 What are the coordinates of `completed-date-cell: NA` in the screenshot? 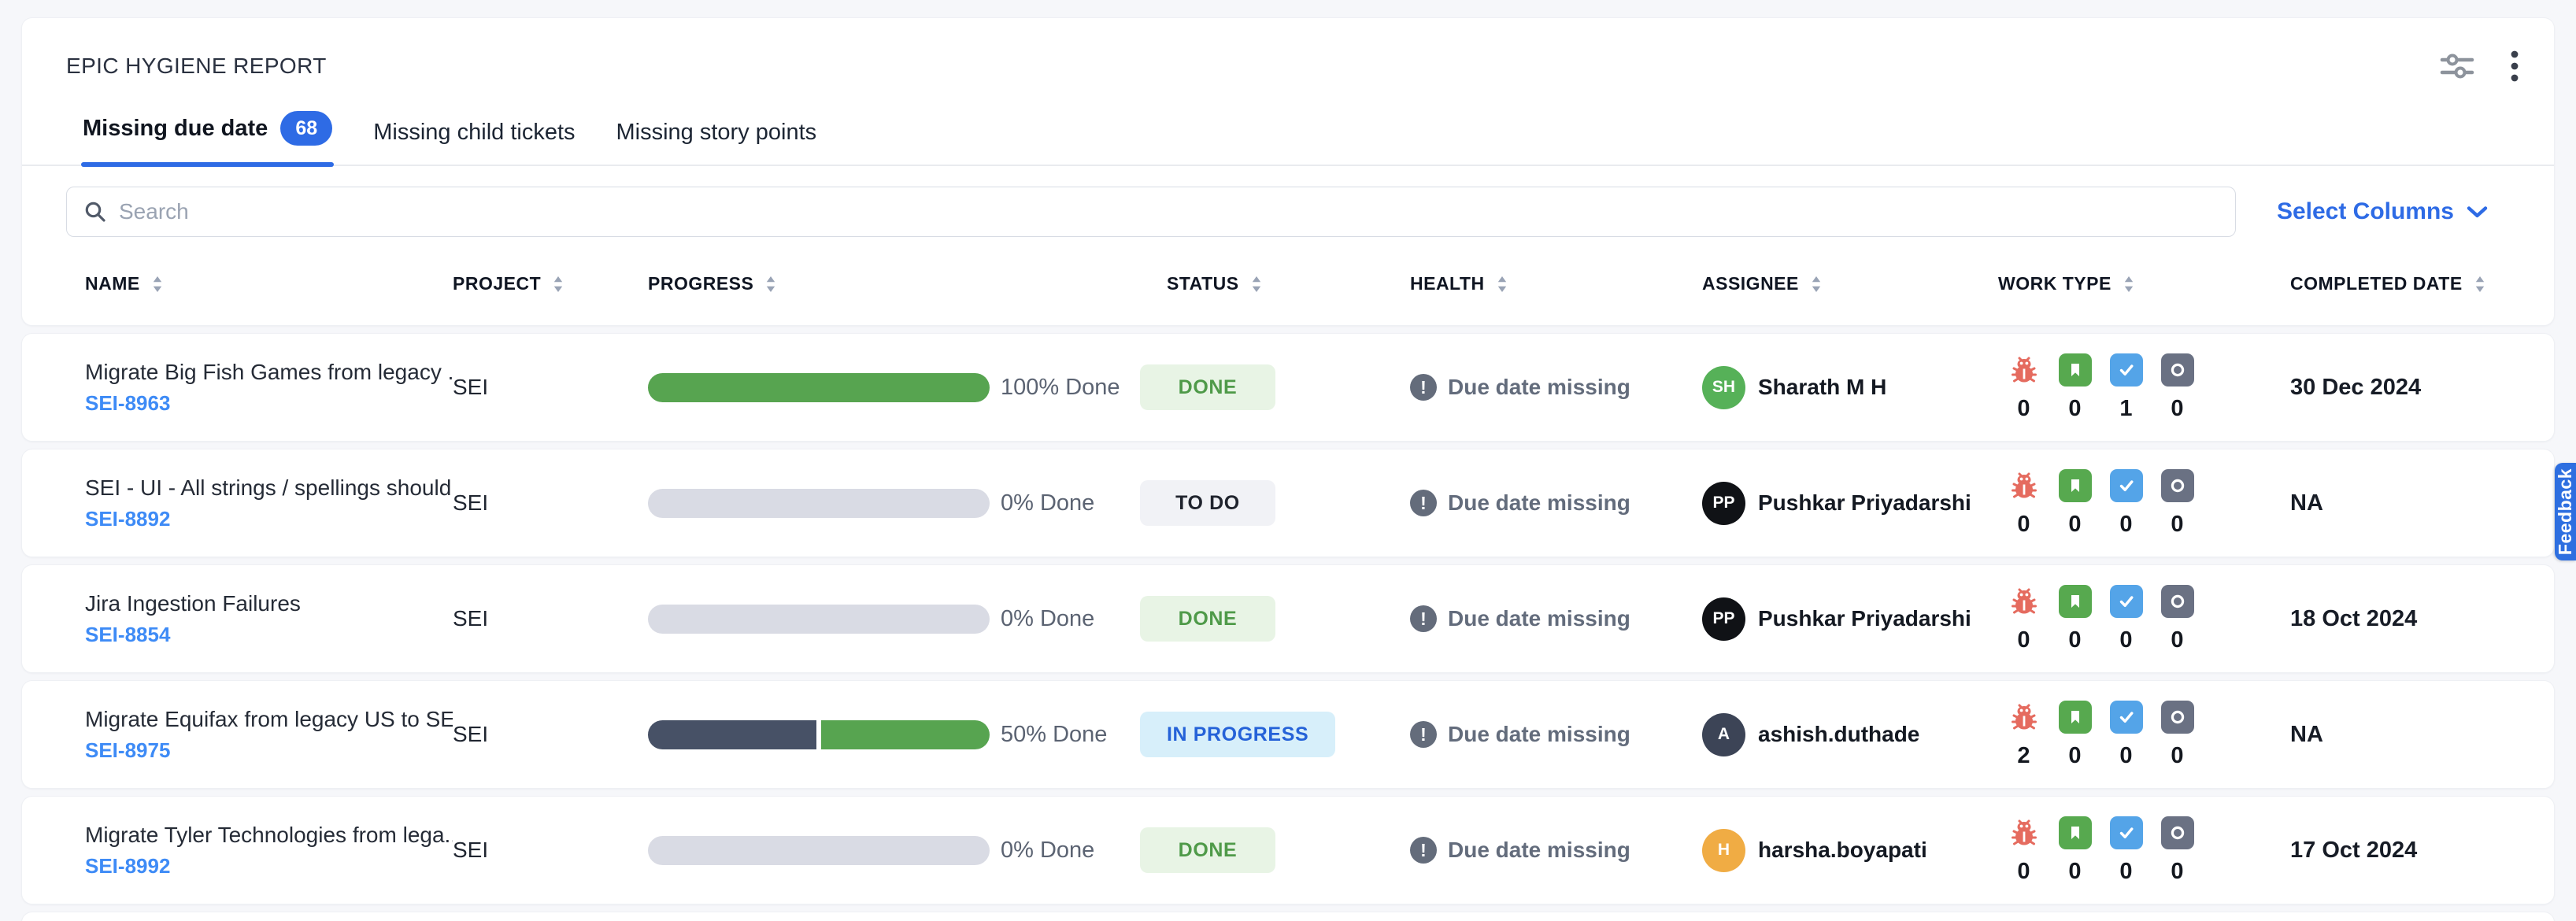 It's located at (2306, 734).